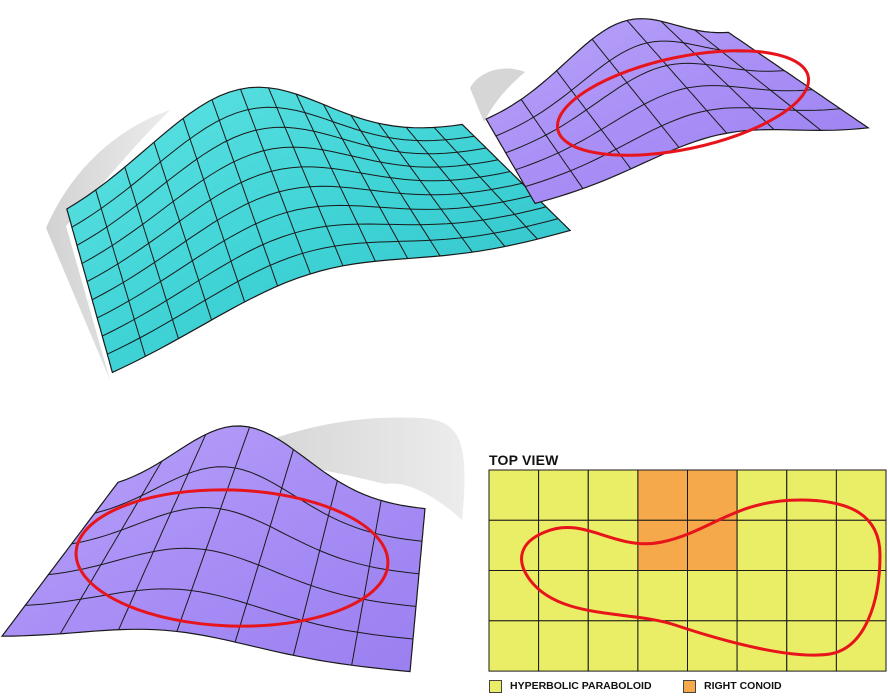 This screenshot has width=888, height=698. I want to click on purple-surface-bottom-shadow, so click(347, 468).